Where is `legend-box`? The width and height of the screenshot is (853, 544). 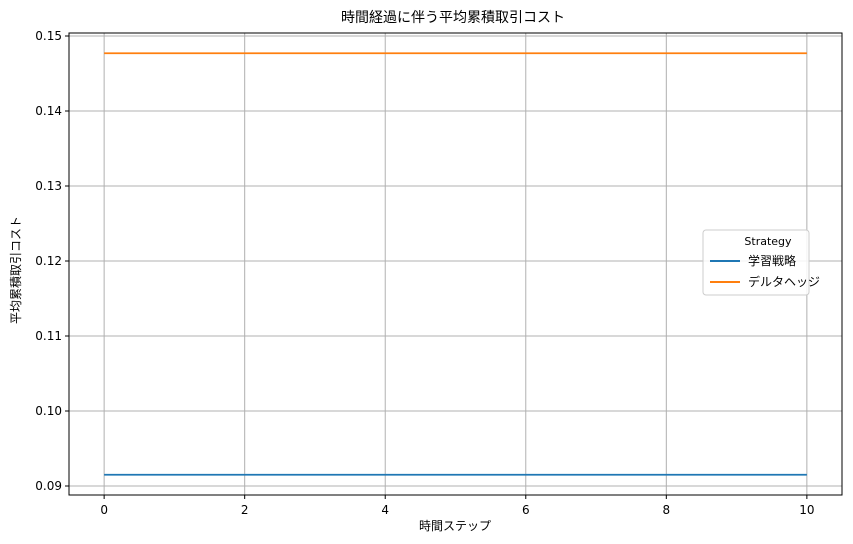
legend-box is located at coordinates (756, 262).